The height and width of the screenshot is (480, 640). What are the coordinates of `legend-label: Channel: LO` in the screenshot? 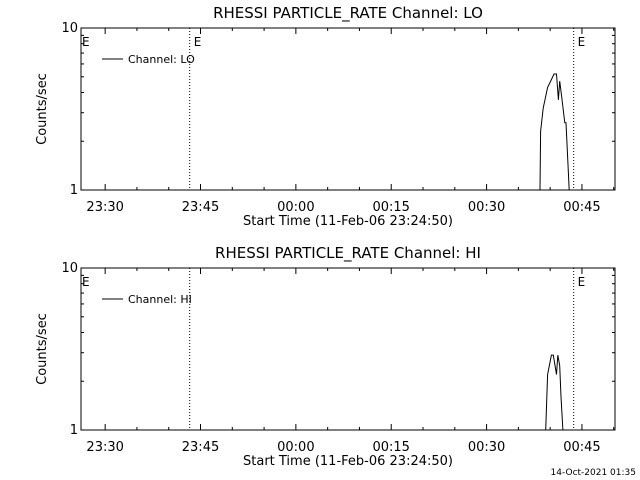 It's located at (161, 59).